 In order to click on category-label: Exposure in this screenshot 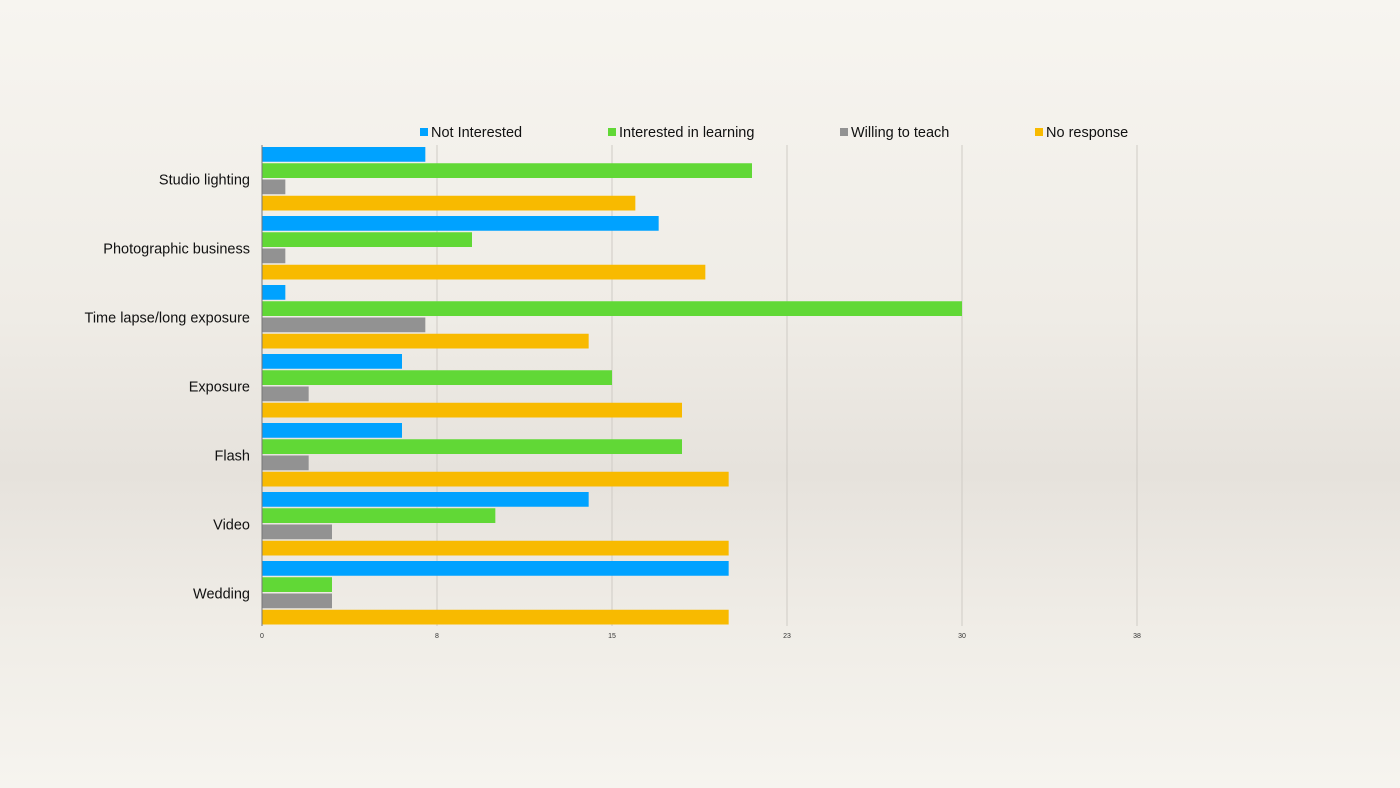, I will do `click(219, 388)`.